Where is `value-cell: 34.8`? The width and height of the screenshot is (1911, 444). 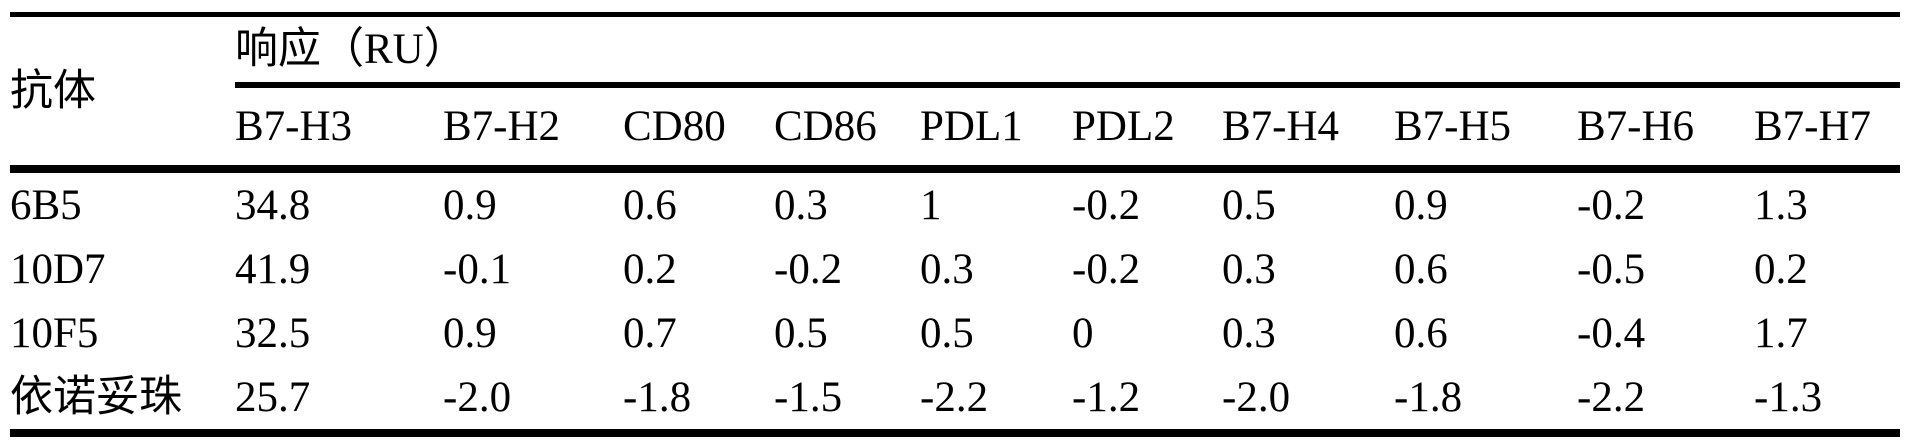 value-cell: 34.8 is located at coordinates (273, 205).